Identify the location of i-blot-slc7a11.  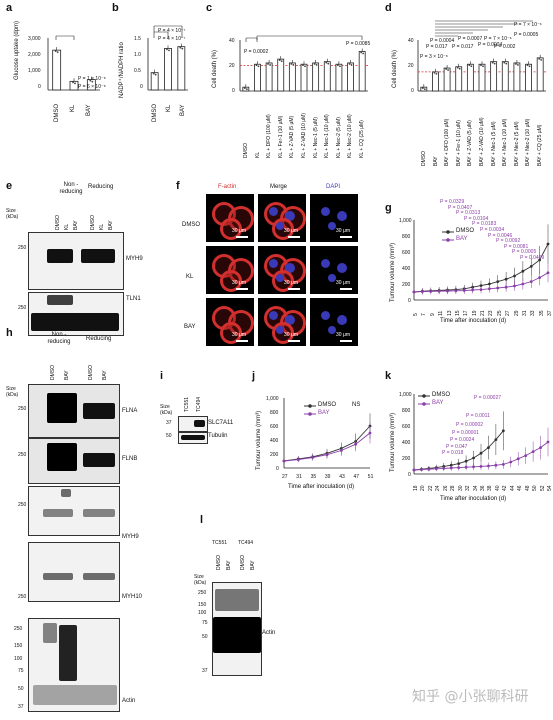
(193, 424).